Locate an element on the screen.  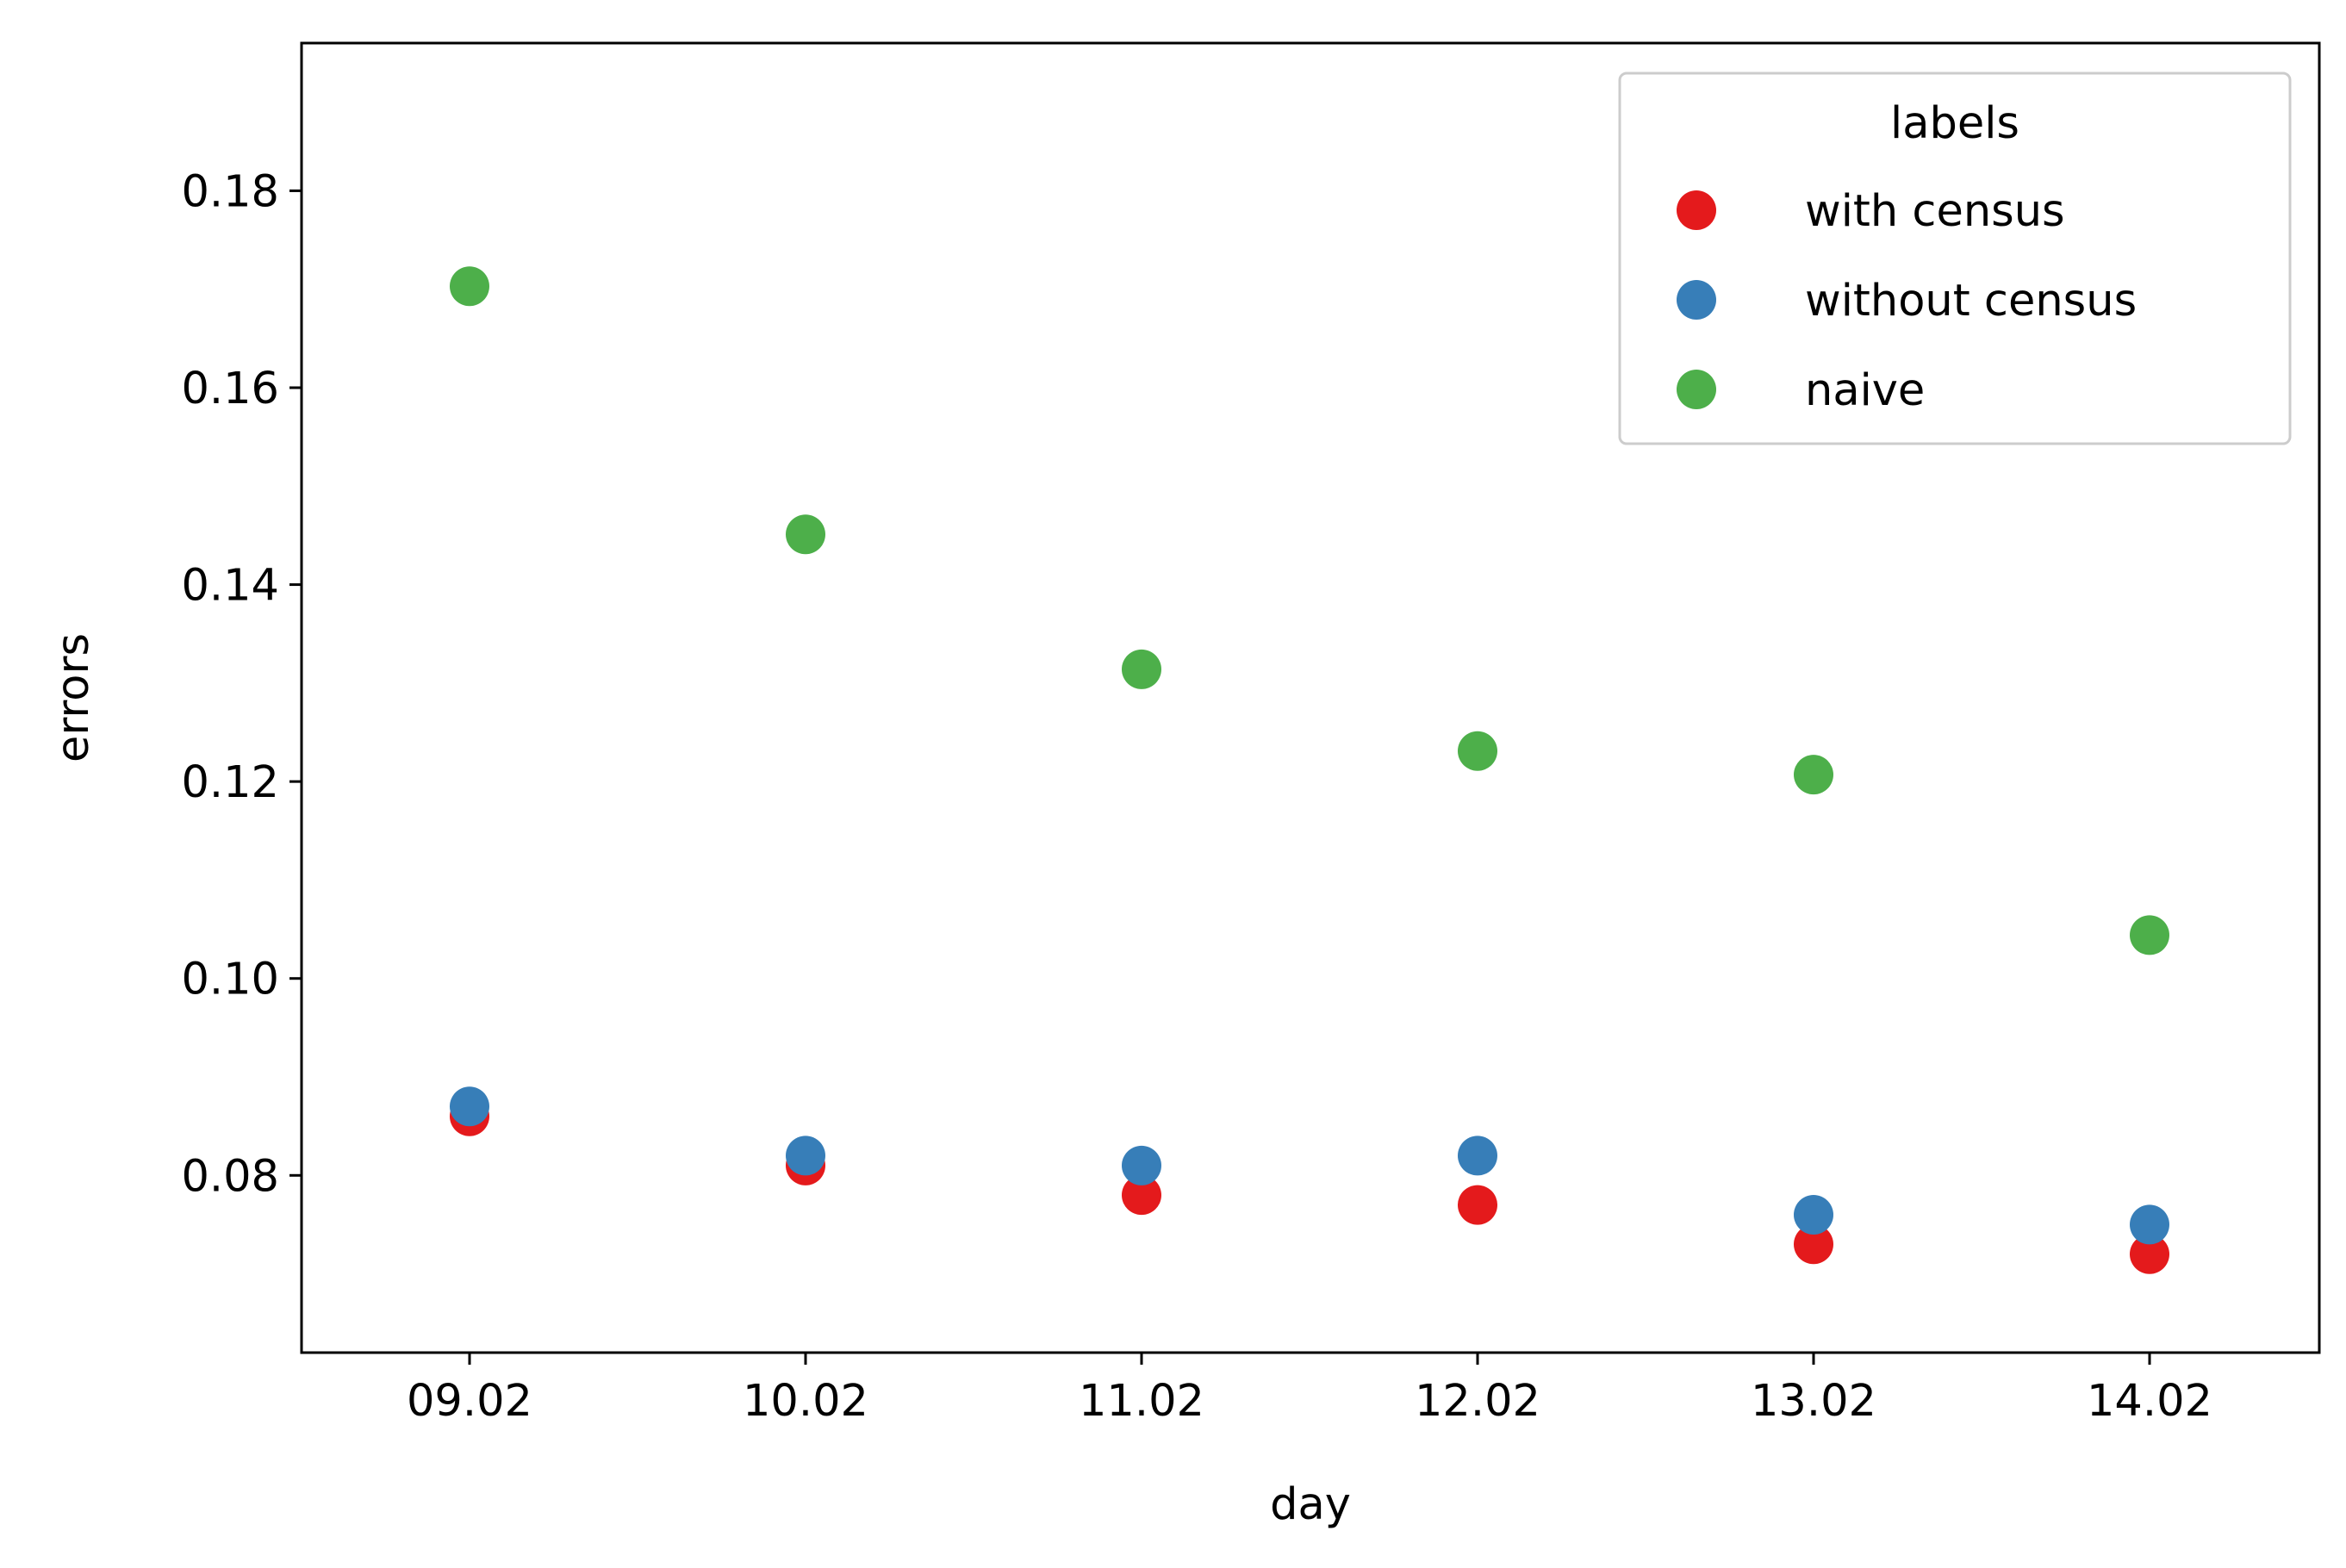
y-tick-label: 0.12 is located at coordinates (230, 783).